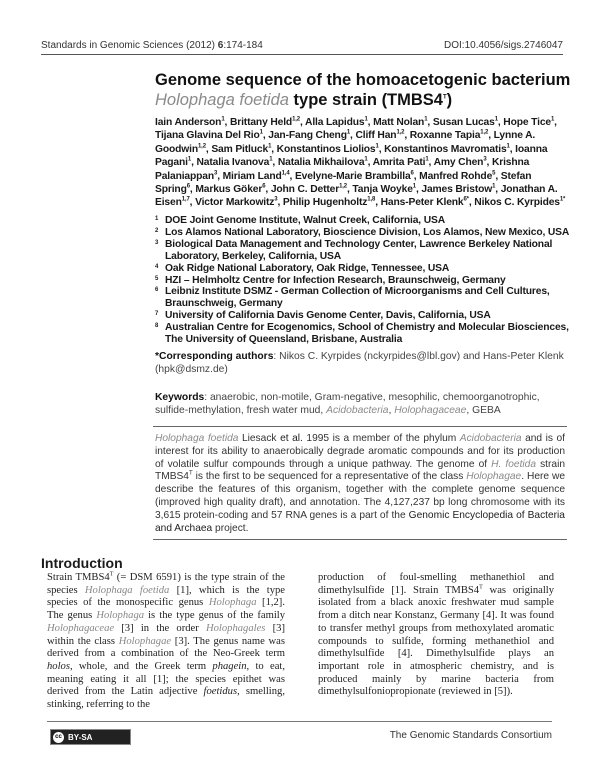  Describe the element at coordinates (285, 173) in the screenshot. I see `author-affiliation-mark: 1,4` at that location.